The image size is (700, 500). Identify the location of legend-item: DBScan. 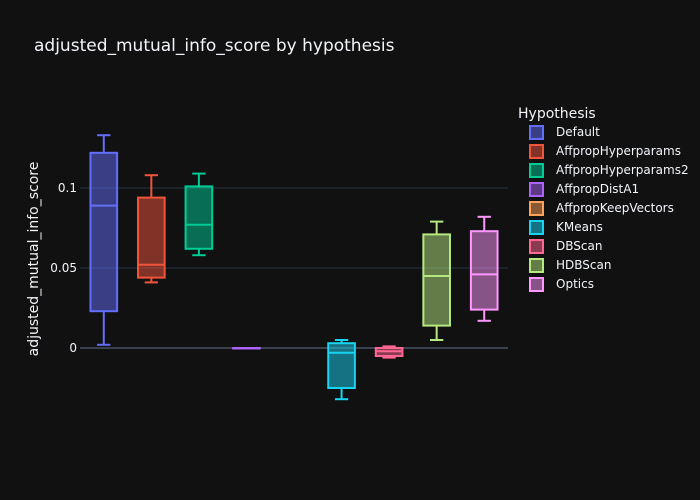
(565, 246).